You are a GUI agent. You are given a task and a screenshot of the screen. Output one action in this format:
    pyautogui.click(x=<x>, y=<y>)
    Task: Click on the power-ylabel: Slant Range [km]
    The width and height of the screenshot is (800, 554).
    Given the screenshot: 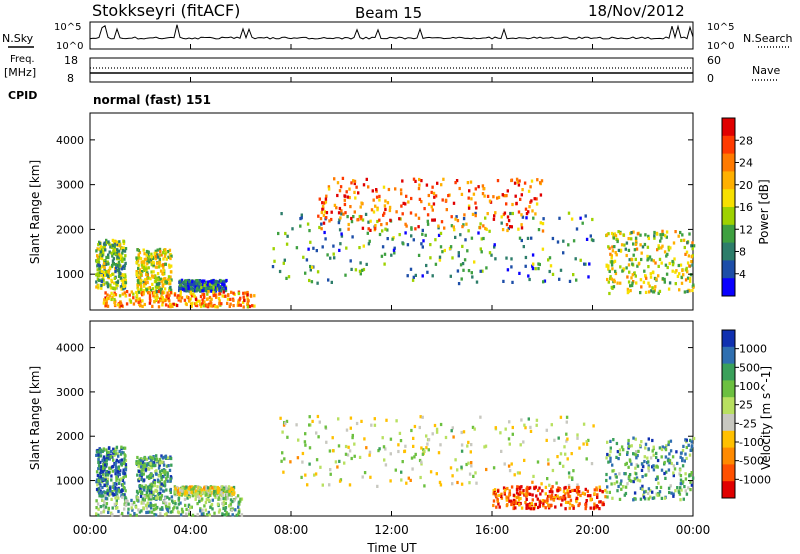 What is the action you would take?
    pyautogui.click(x=35, y=212)
    